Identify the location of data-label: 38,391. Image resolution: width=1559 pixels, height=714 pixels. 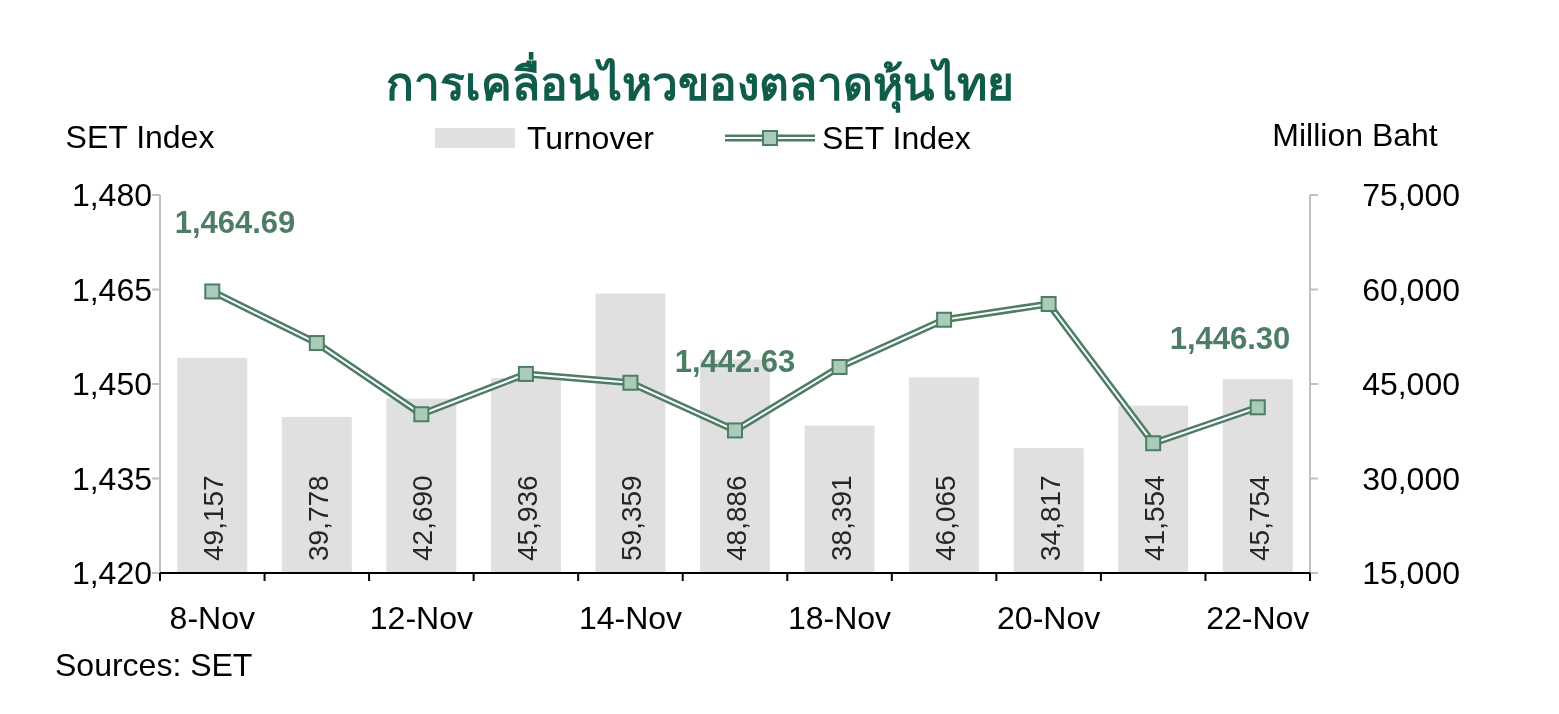
(841, 518).